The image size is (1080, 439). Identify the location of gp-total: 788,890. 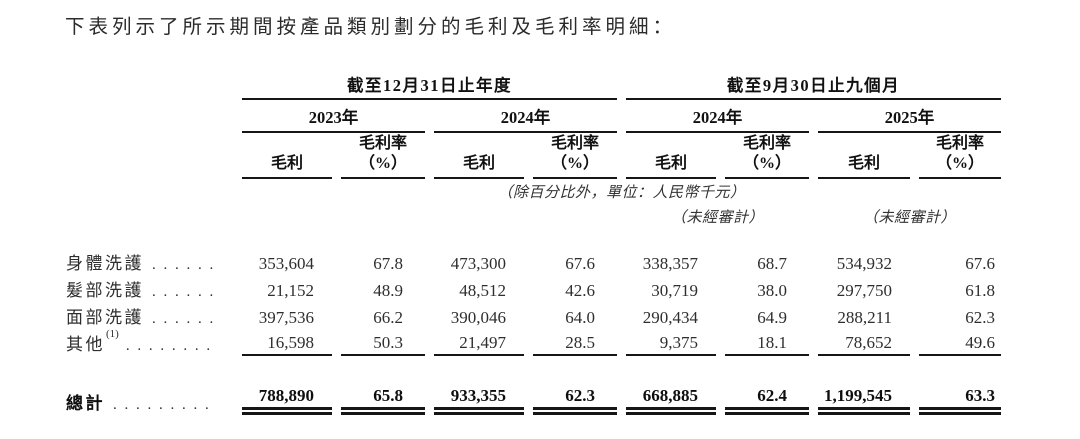
(287, 396).